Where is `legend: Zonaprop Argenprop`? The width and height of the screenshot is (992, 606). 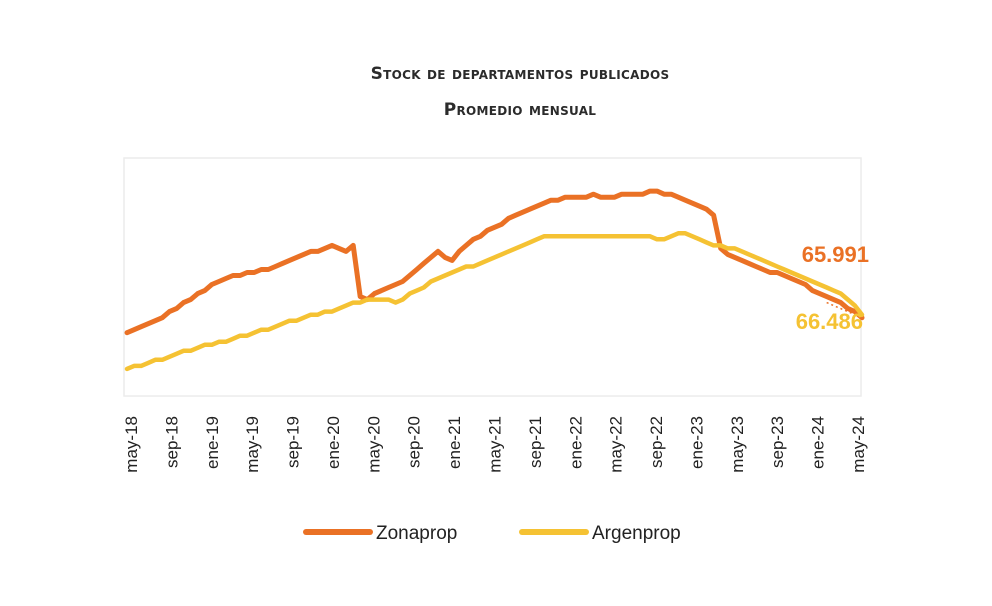
legend: Zonaprop Argenprop is located at coordinates (492, 533).